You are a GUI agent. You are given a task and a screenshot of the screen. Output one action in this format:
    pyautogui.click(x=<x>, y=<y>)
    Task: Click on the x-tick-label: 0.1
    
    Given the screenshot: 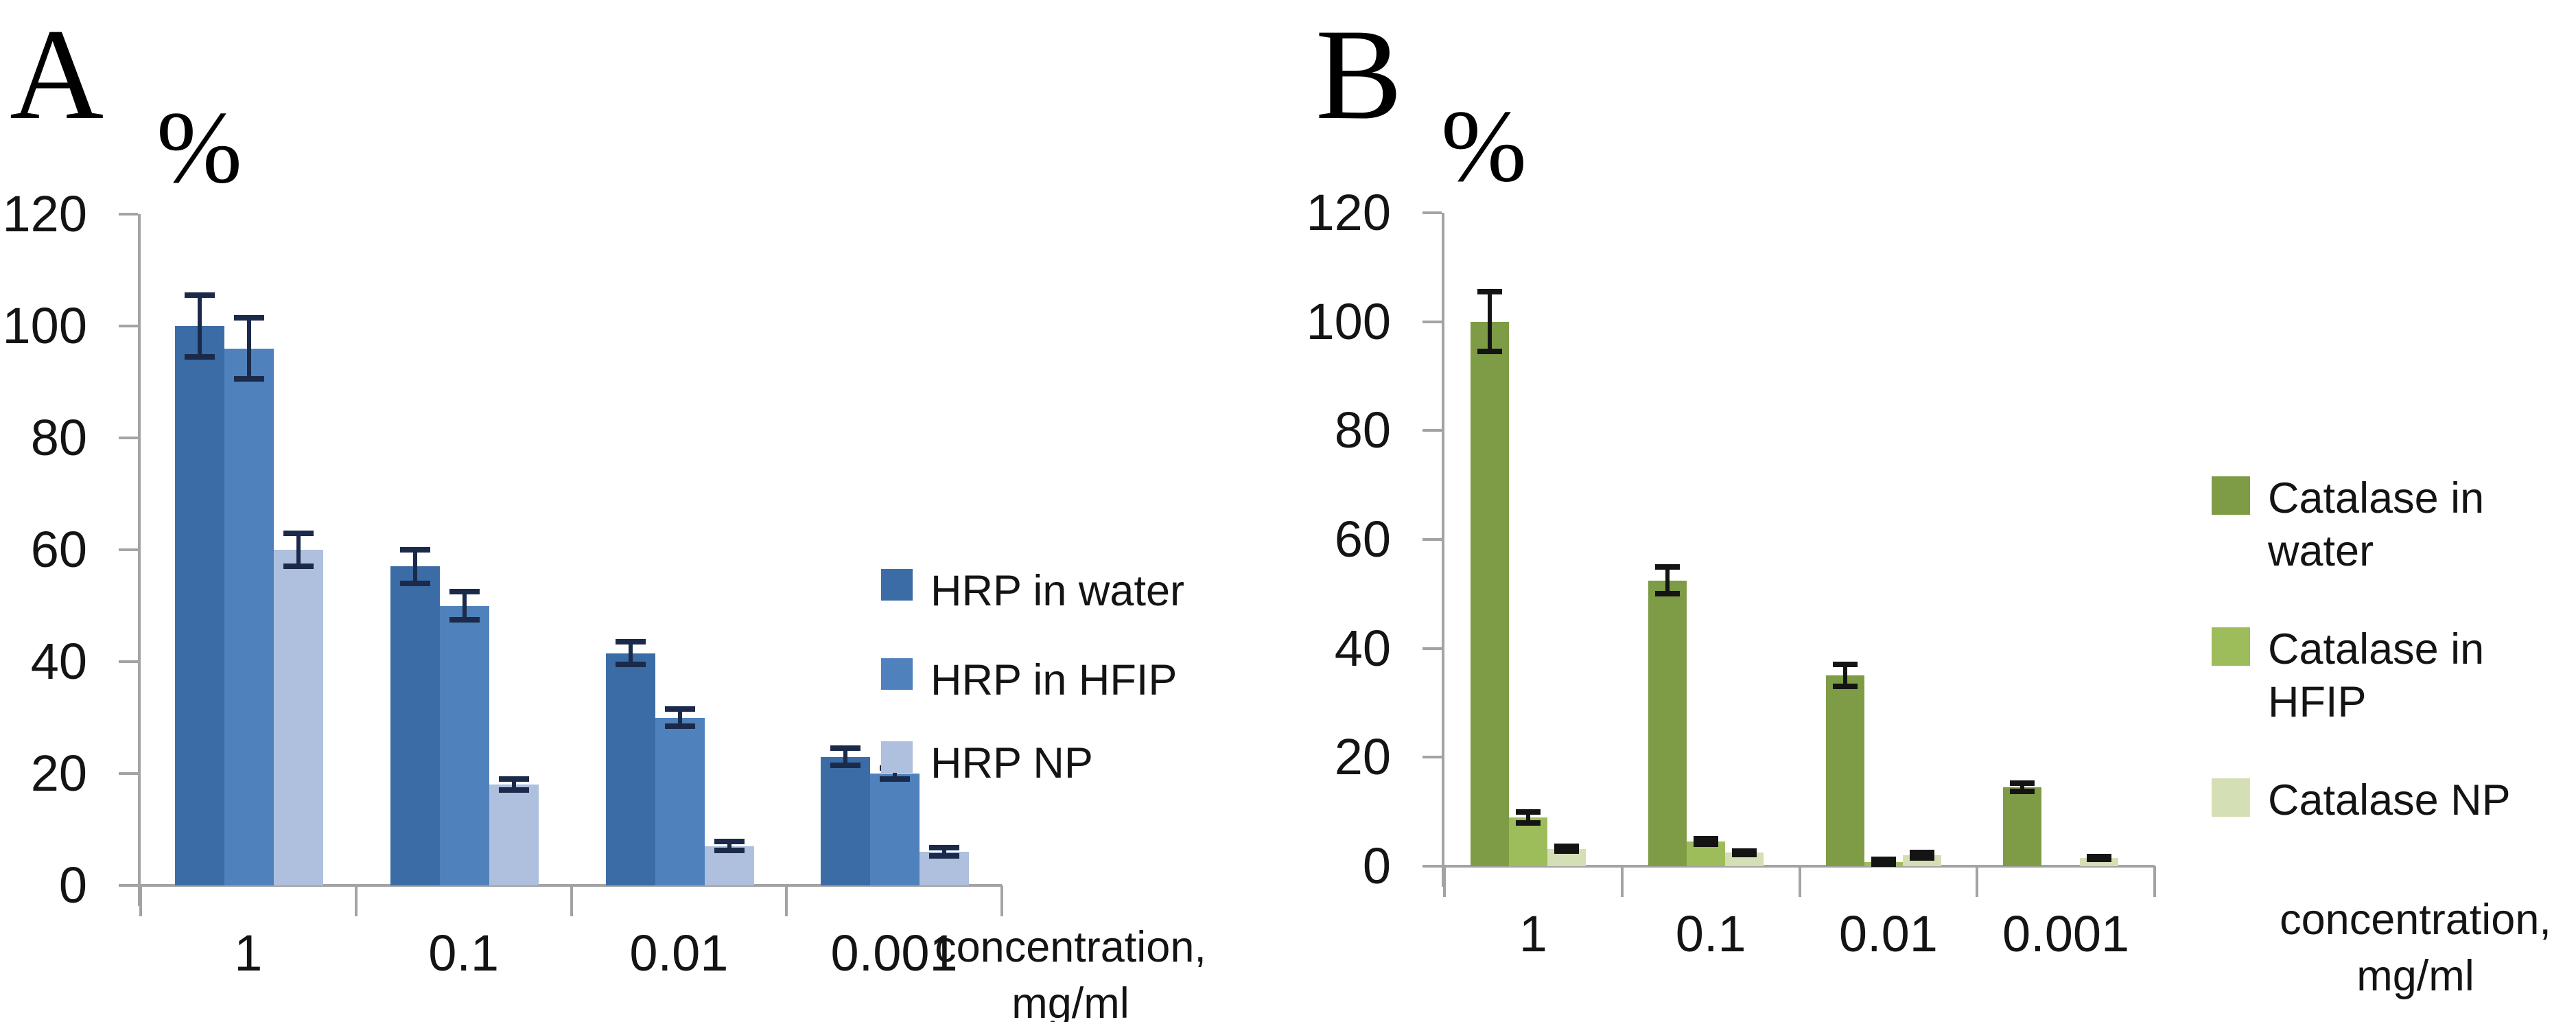 What is the action you would take?
    pyautogui.click(x=1710, y=933)
    